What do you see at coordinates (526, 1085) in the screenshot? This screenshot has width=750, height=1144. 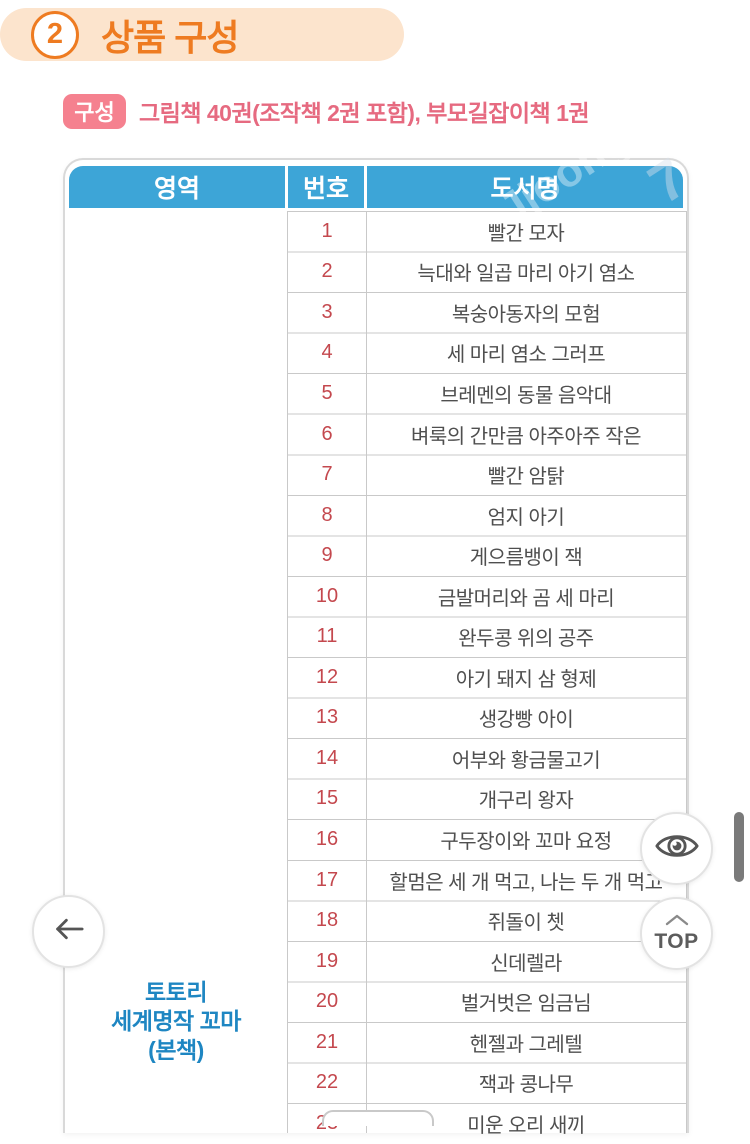 I see `book-title: 잭과 콩나무` at bounding box center [526, 1085].